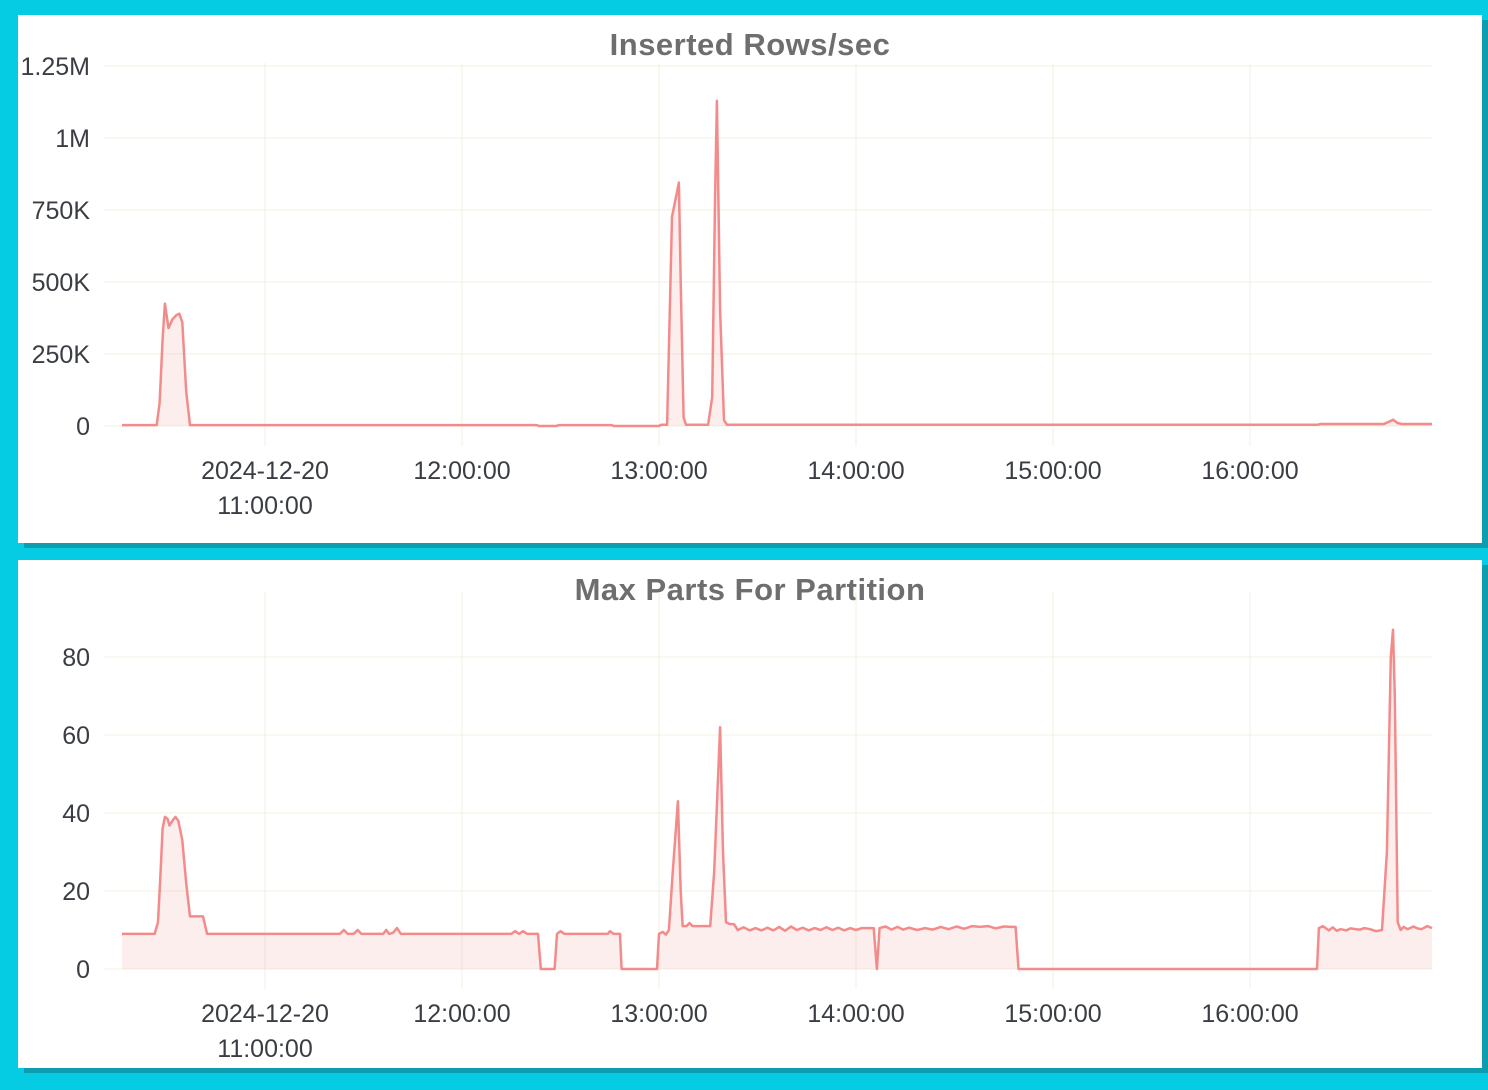 This screenshot has width=1488, height=1090. What do you see at coordinates (76, 736) in the screenshot?
I see `y-tick-label: 60` at bounding box center [76, 736].